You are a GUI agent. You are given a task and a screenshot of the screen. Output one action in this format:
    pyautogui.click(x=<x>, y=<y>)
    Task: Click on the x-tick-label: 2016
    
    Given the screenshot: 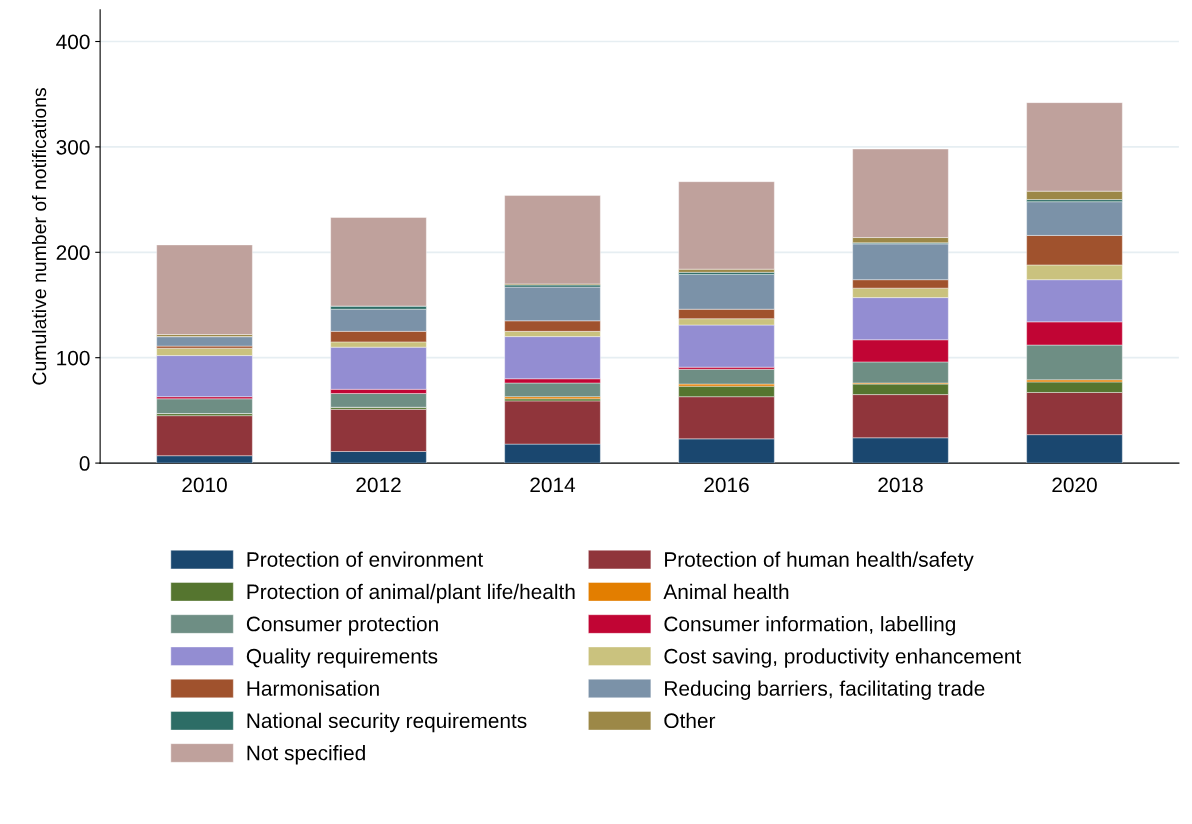 What is the action you would take?
    pyautogui.click(x=726, y=485)
    